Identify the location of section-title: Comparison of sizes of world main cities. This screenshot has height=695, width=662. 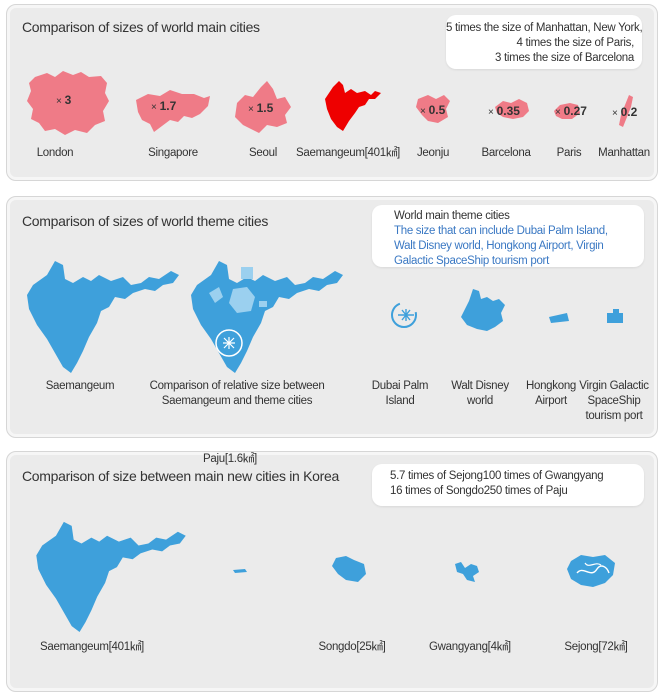
(141, 27).